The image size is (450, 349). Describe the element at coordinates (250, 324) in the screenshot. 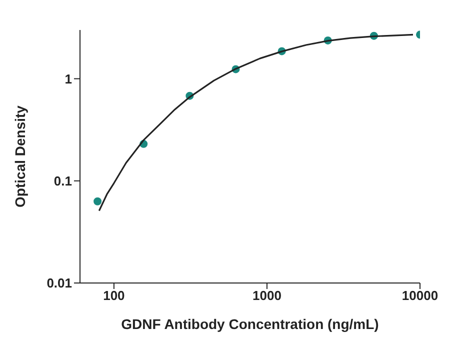

I see `x-axis-title: GDNF Antibody Concentration (ng/mL)` at that location.